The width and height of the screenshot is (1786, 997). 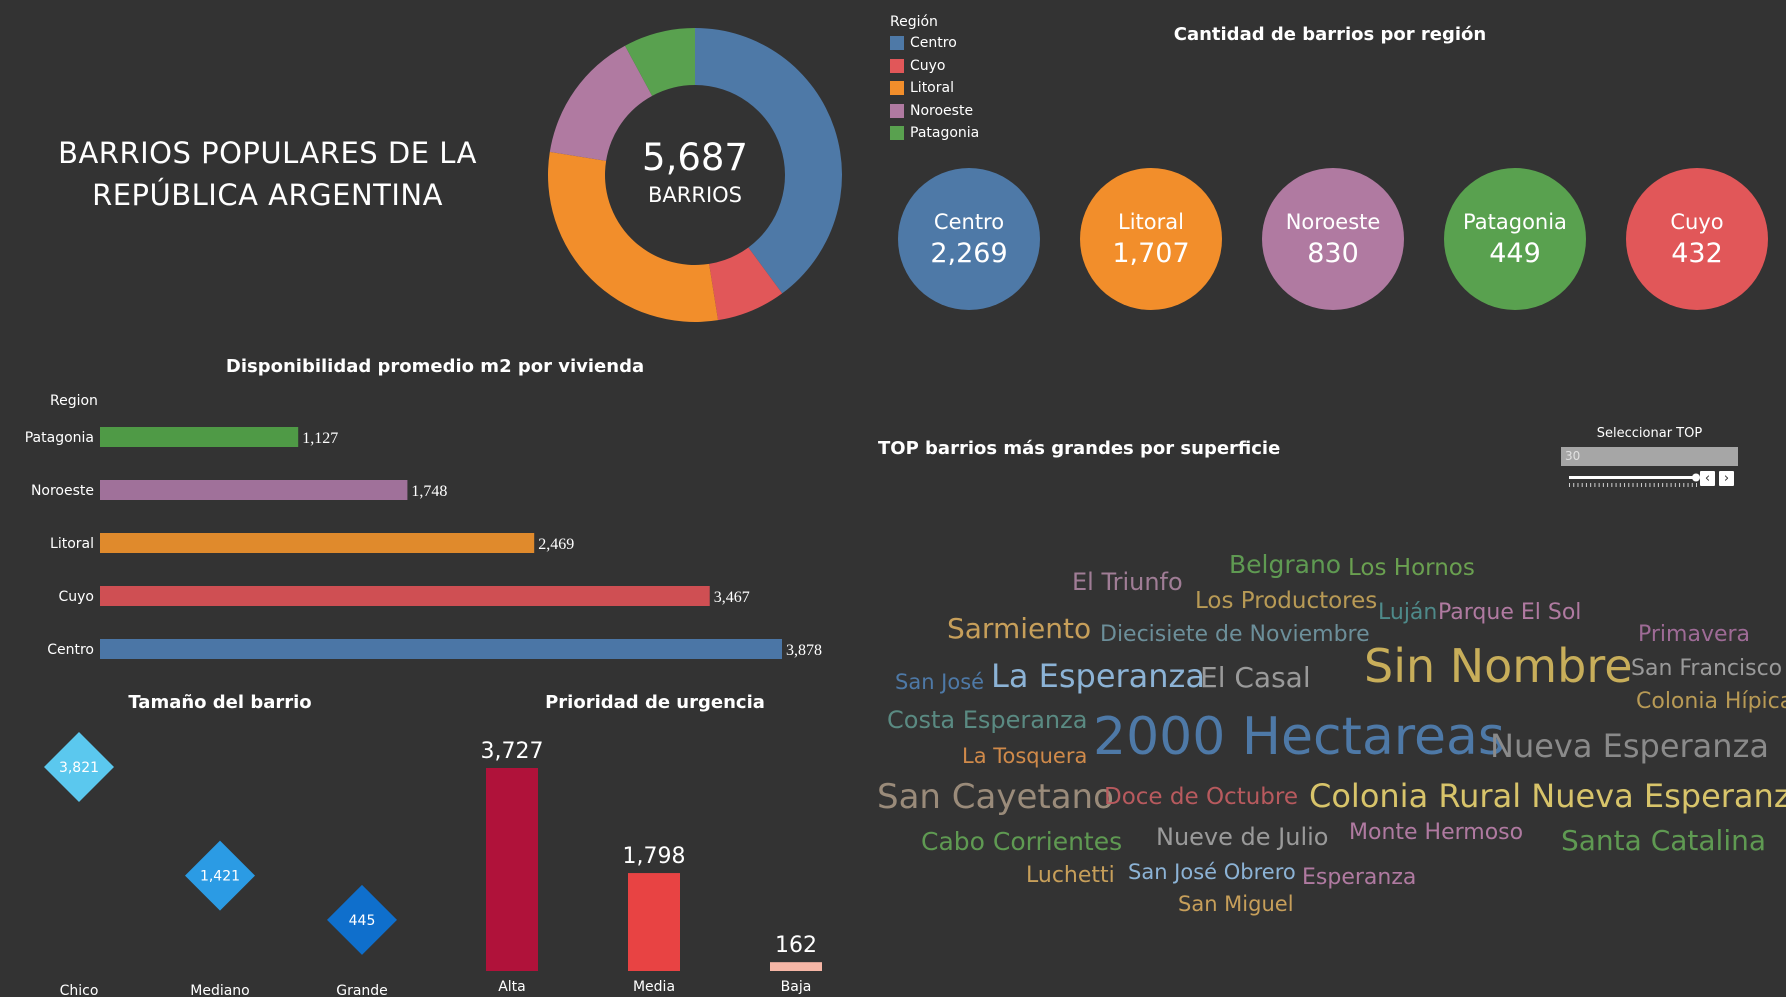 I want to click on size-value-label: 445, so click(x=362, y=921).